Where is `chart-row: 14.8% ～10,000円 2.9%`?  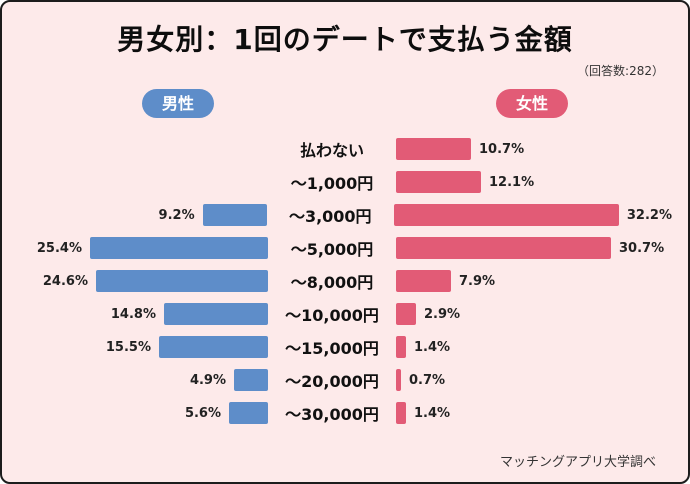
chart-row: 14.8% ～10,000円 2.9% is located at coordinates (345, 314).